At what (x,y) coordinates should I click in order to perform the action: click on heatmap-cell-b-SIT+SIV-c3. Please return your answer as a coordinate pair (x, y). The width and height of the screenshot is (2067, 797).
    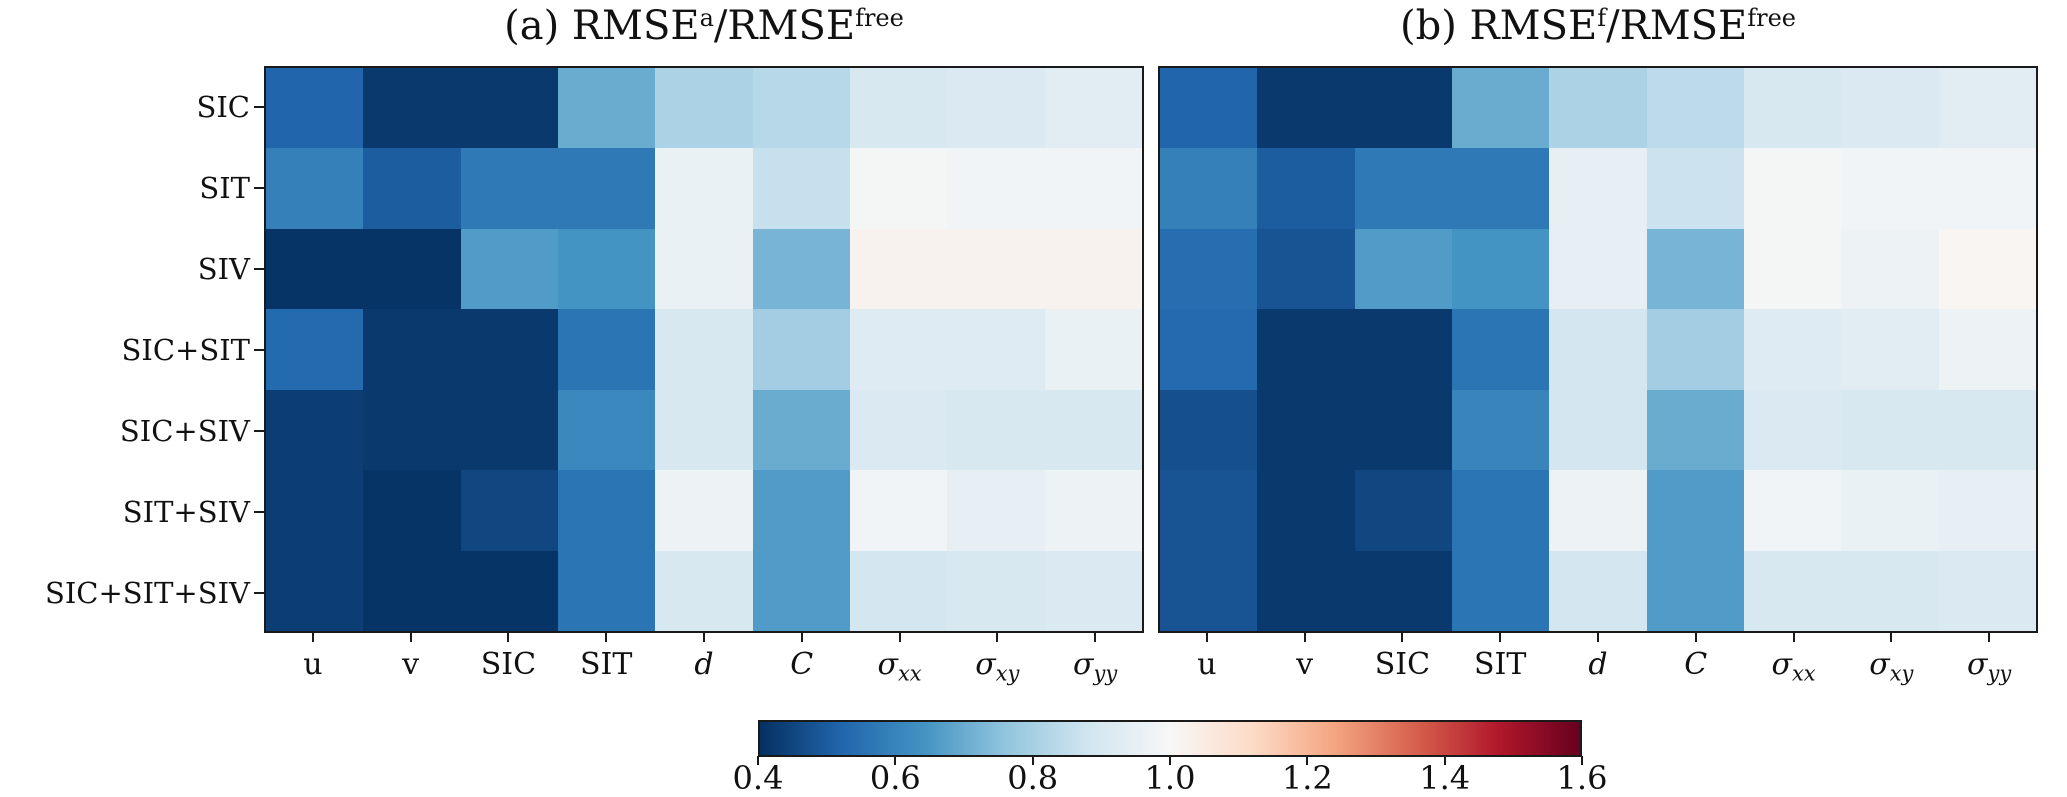
    Looking at the image, I should click on (1501, 510).